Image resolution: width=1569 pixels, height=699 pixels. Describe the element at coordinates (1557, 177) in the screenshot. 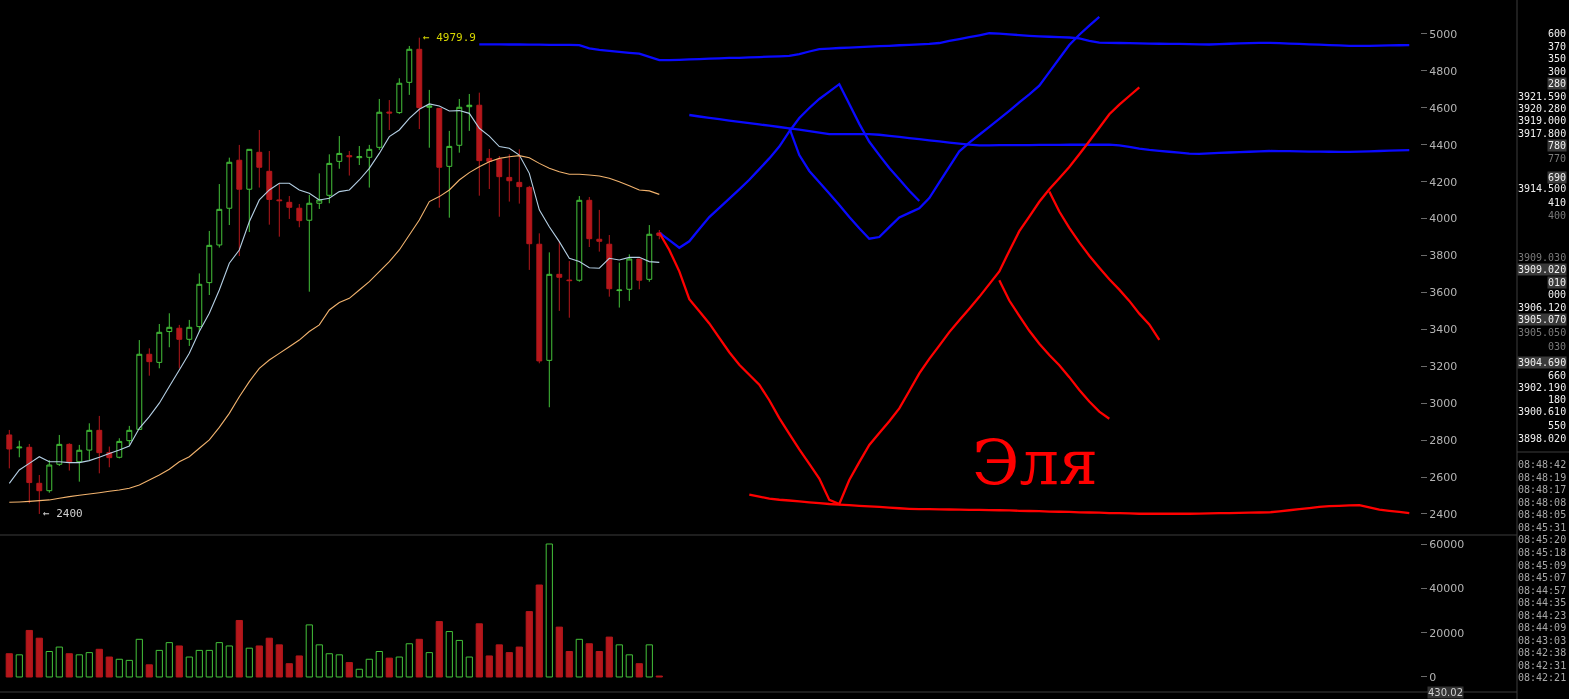

I see `text: 690` at that location.